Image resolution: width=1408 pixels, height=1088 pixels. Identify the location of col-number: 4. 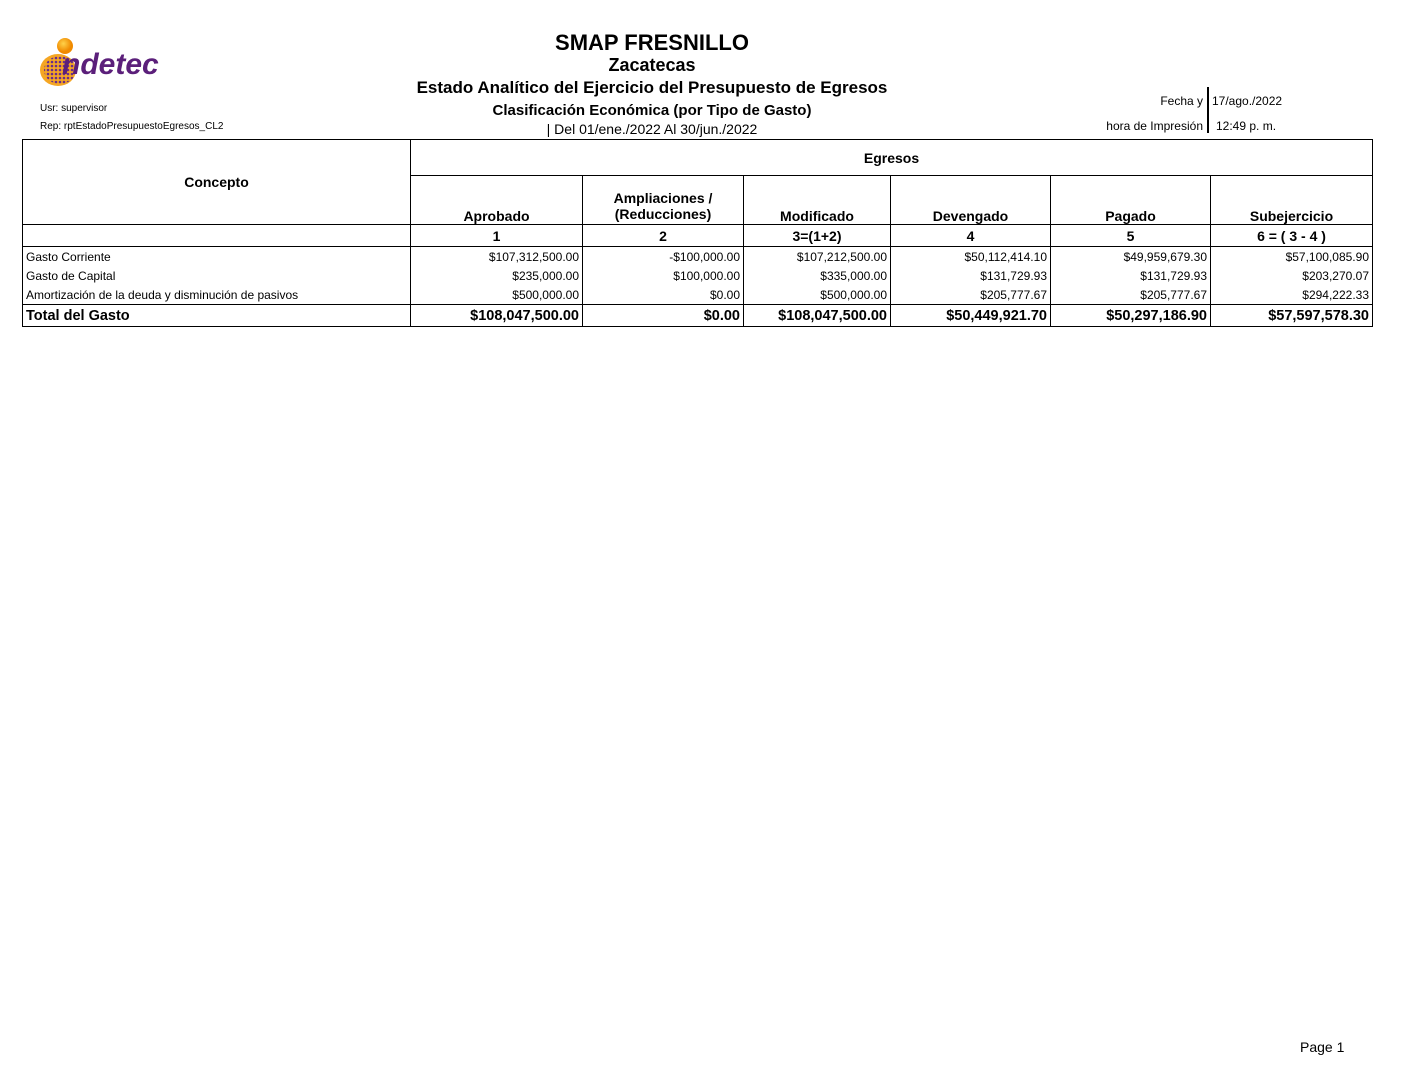
(970, 235).